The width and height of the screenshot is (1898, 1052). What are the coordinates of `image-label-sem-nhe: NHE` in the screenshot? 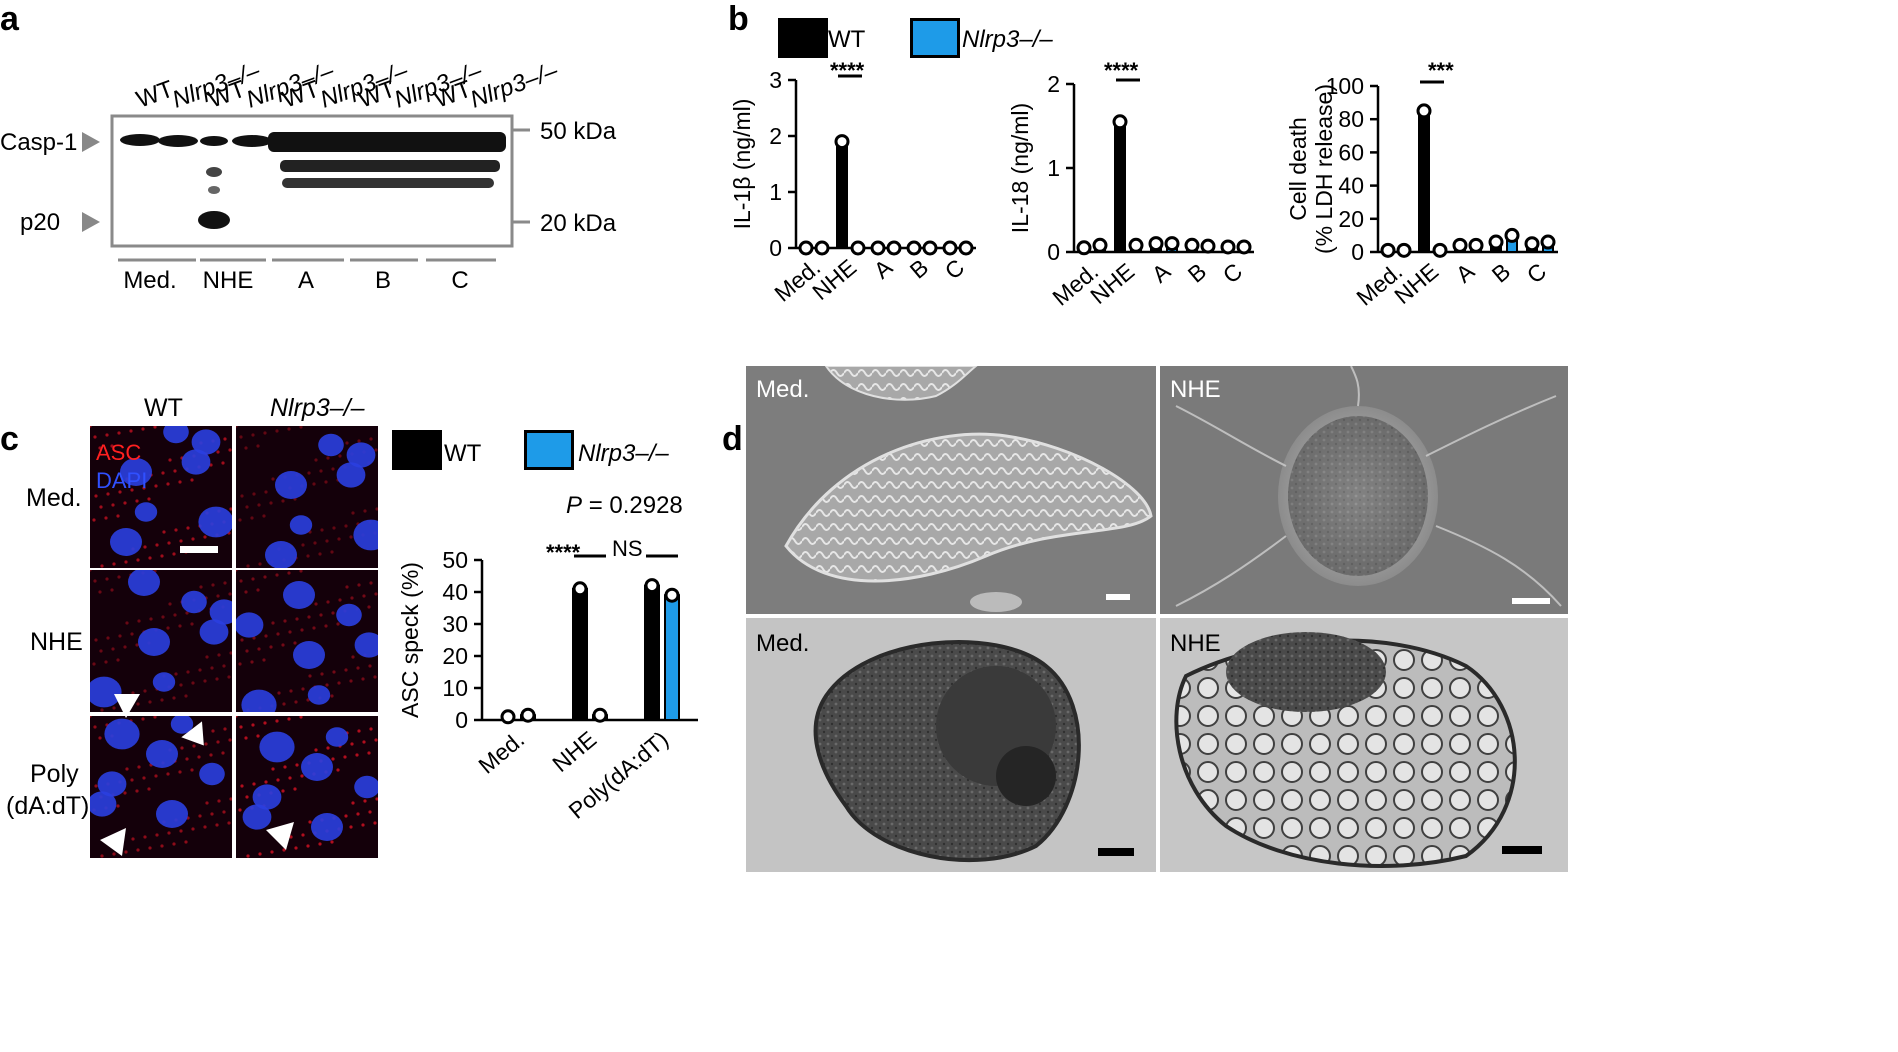 It's located at (1195, 389).